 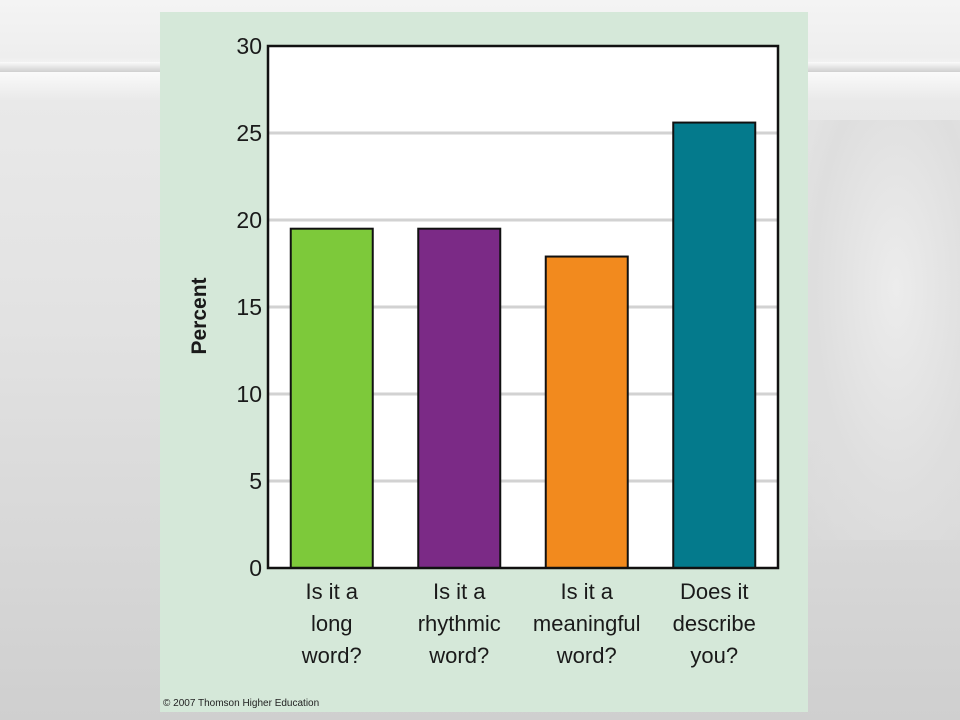 I want to click on x-category-label: Is it a long word?, so click(x=331, y=623).